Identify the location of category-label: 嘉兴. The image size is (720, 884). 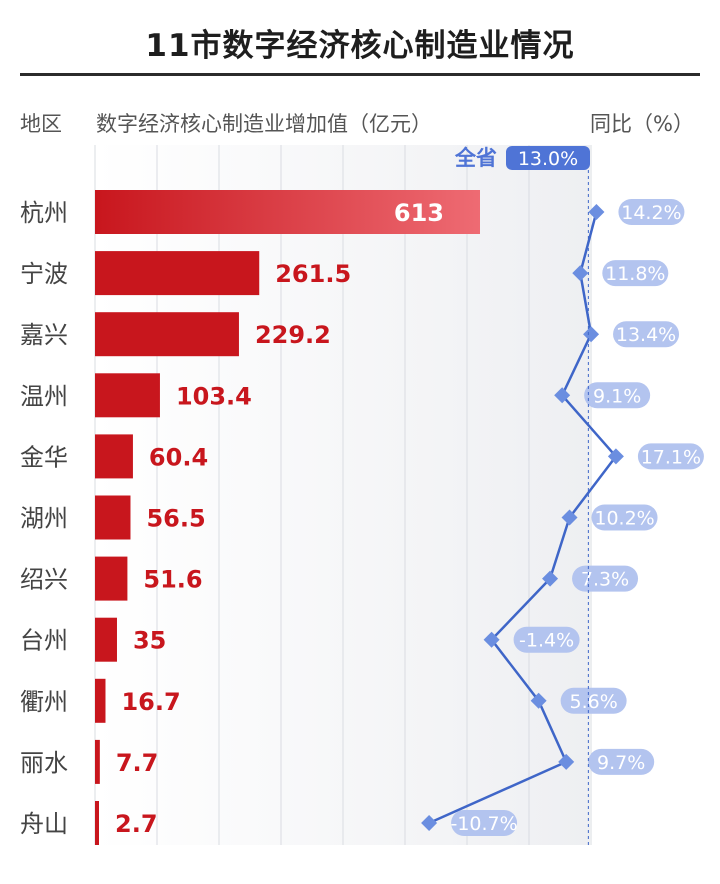
(44, 335).